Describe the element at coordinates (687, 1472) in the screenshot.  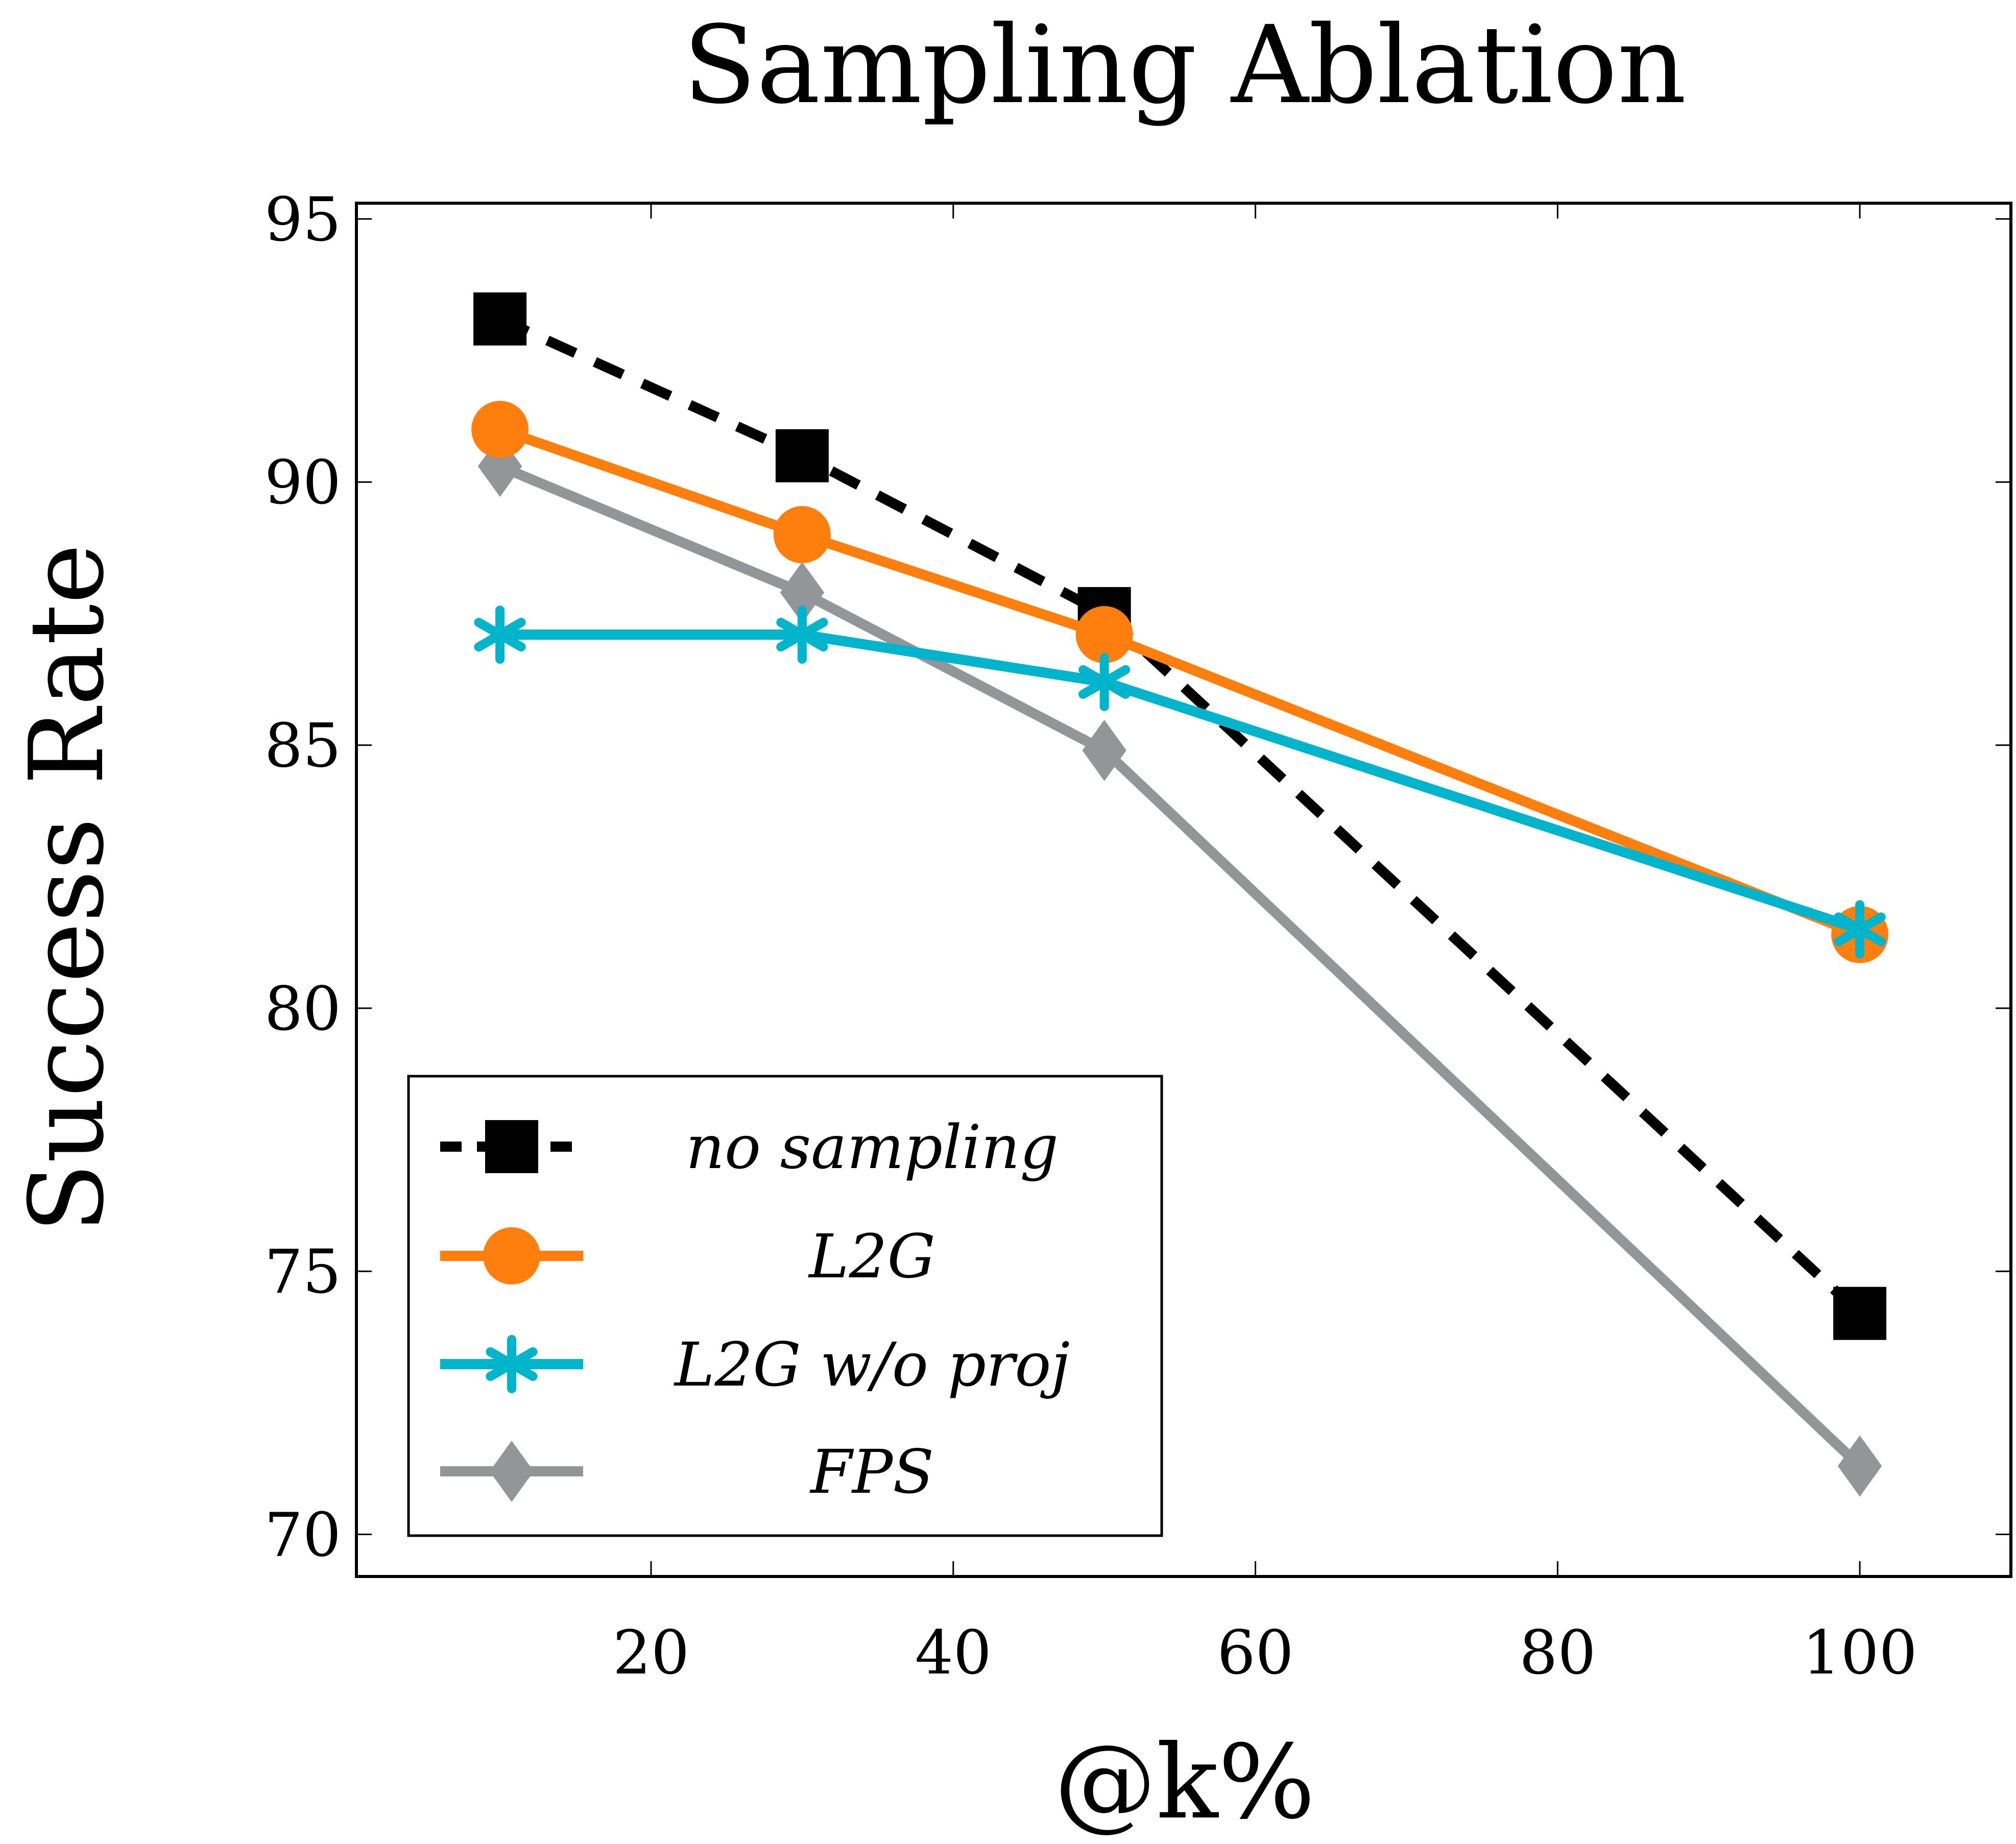
I see `legend-entry-fps: FPS` at that location.